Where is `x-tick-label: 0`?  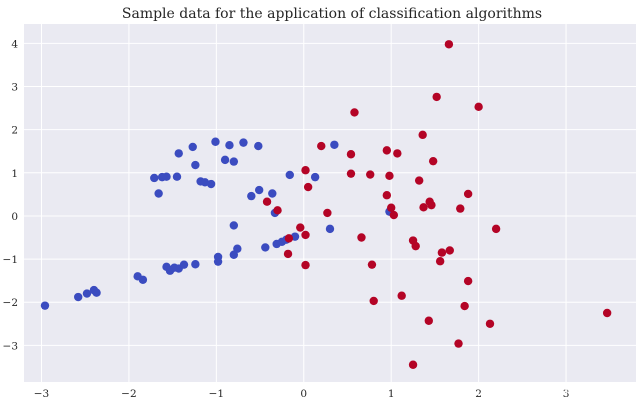
x-tick-label: 0 is located at coordinates (303, 394).